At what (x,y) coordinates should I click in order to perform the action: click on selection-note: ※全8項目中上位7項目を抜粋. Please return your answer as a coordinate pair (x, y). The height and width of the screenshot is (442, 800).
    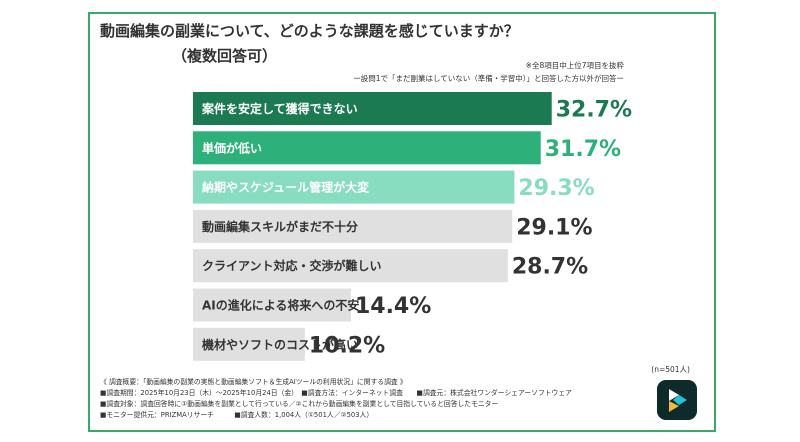
    Looking at the image, I should click on (574, 65).